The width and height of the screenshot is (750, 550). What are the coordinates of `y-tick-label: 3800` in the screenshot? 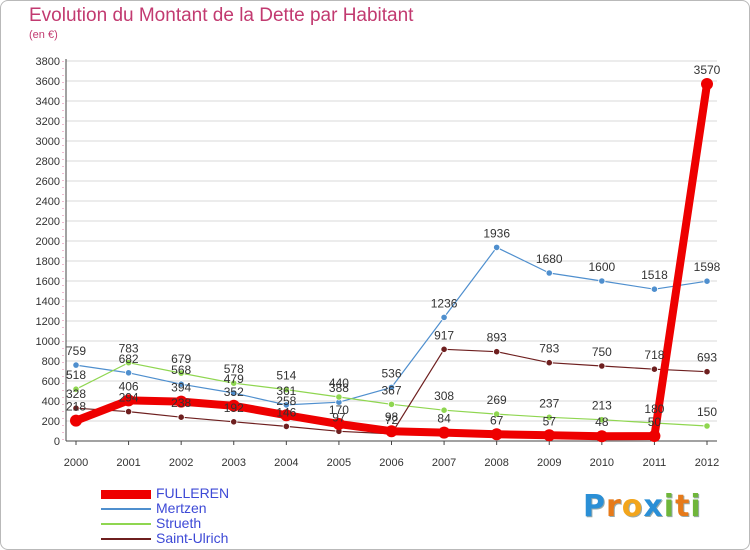 It's located at (48, 62).